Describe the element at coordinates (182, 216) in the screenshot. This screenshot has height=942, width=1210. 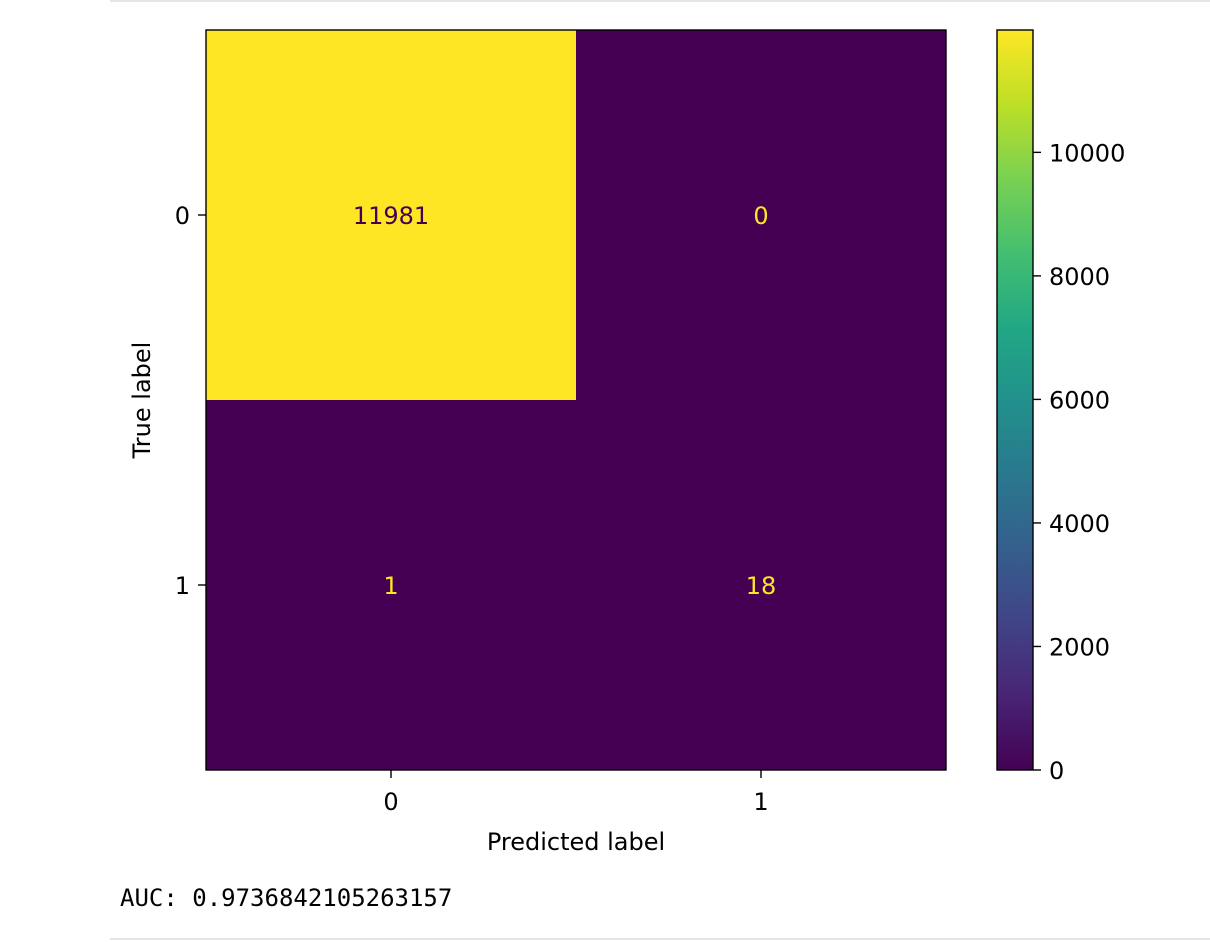
I see `y-tick-label-0: 0` at that location.